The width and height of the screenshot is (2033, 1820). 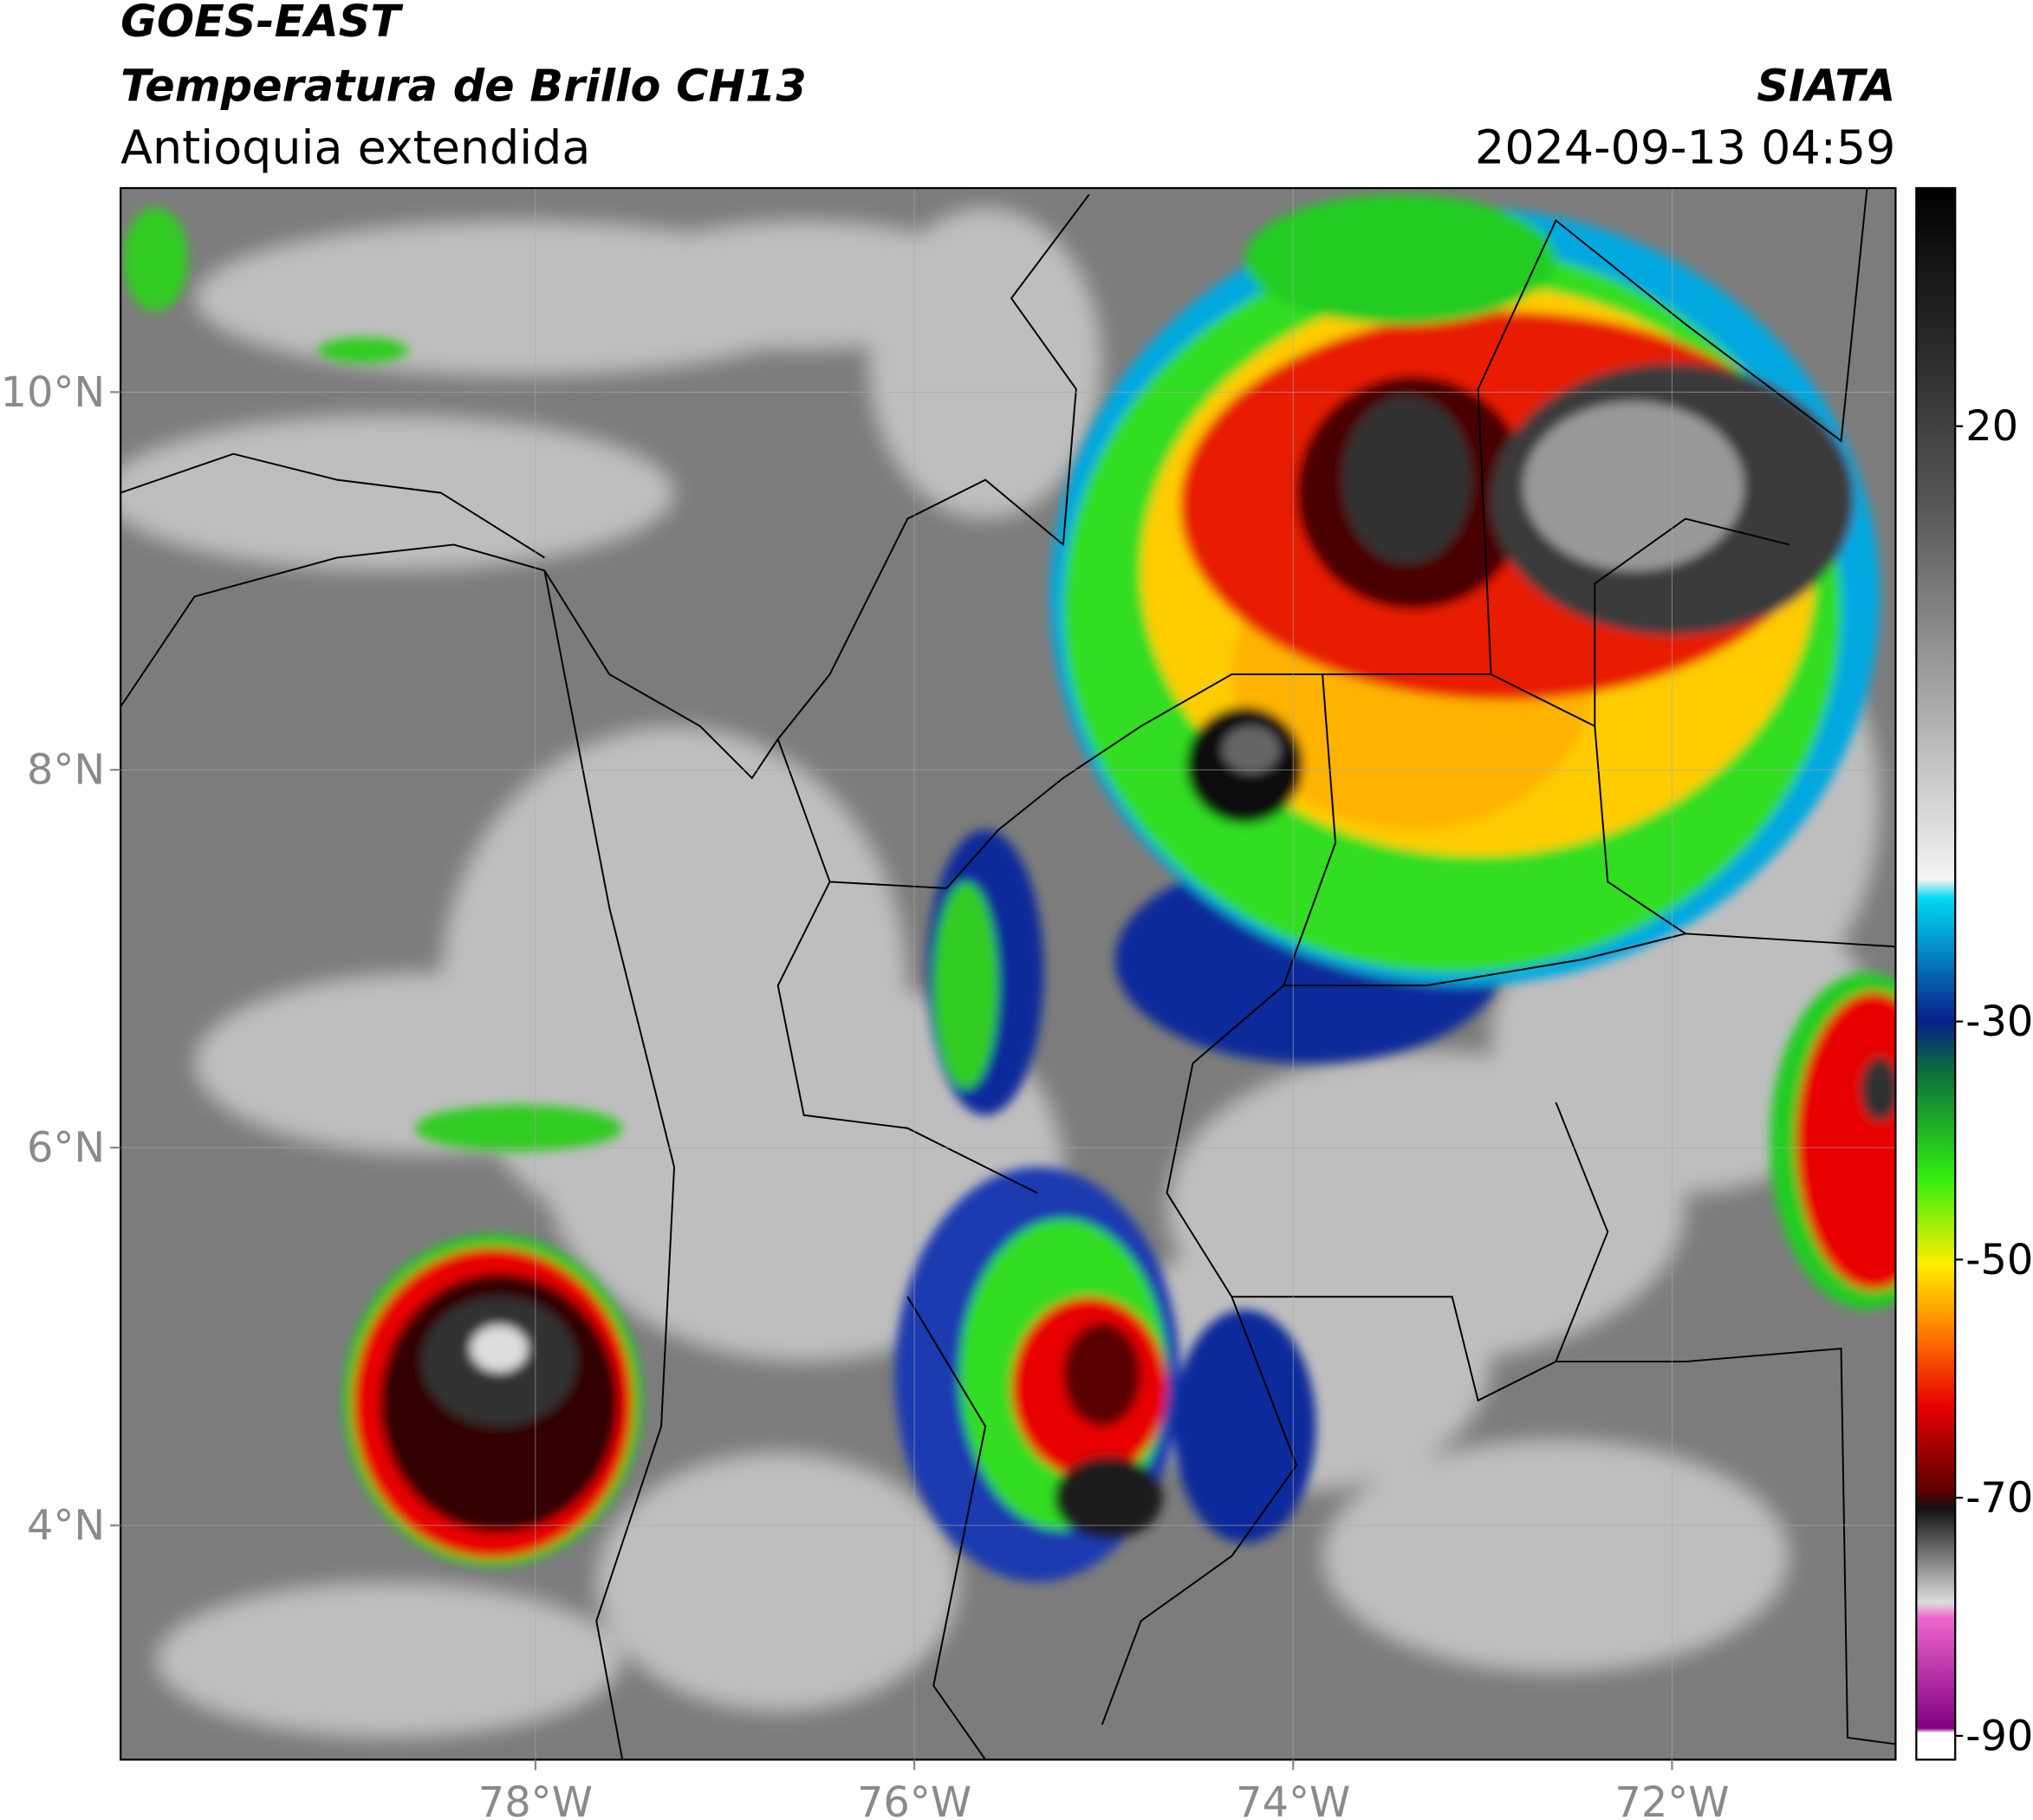 What do you see at coordinates (1826, 86) in the screenshot?
I see `agency: SIATA` at bounding box center [1826, 86].